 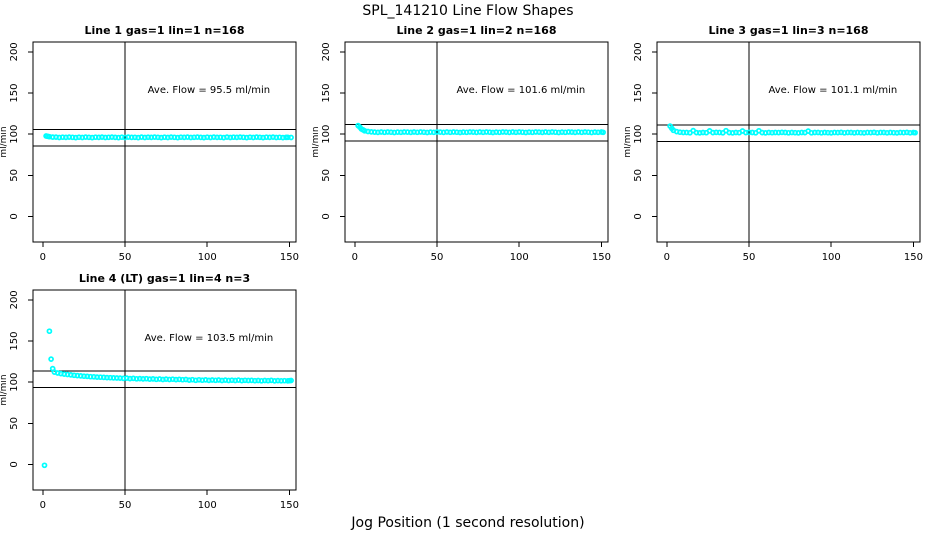 What do you see at coordinates (468, 11) in the screenshot?
I see `figure-title: SPL_141210 Line Flow Shapes` at bounding box center [468, 11].